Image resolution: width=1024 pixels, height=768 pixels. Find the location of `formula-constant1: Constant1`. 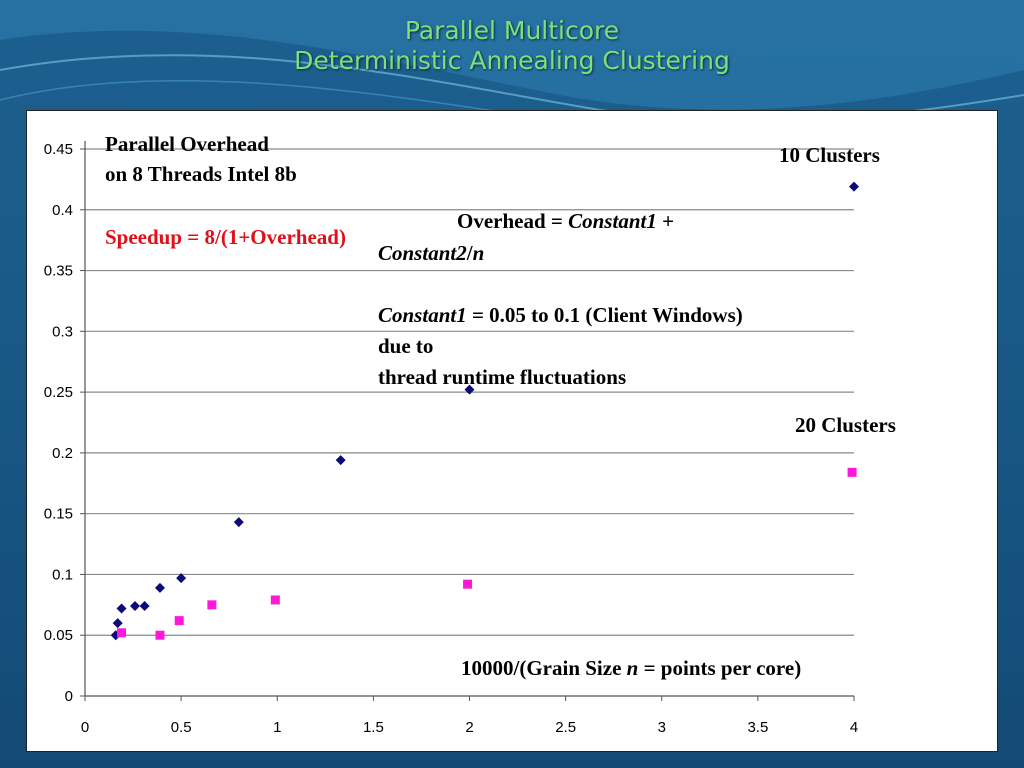

formula-constant1: Constant1 is located at coordinates (612, 221).